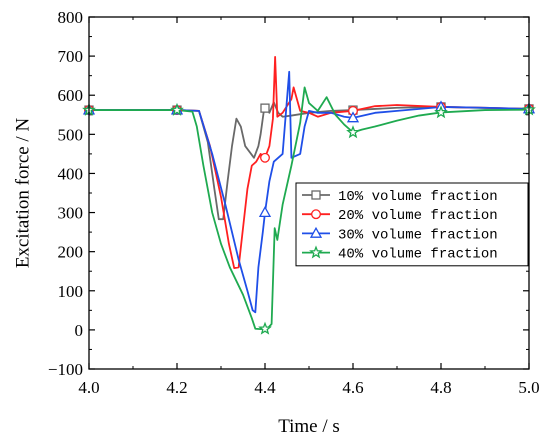 This screenshot has height=442, width=550. Describe the element at coordinates (265, 157) in the screenshot. I see `series-2-marker` at that location.